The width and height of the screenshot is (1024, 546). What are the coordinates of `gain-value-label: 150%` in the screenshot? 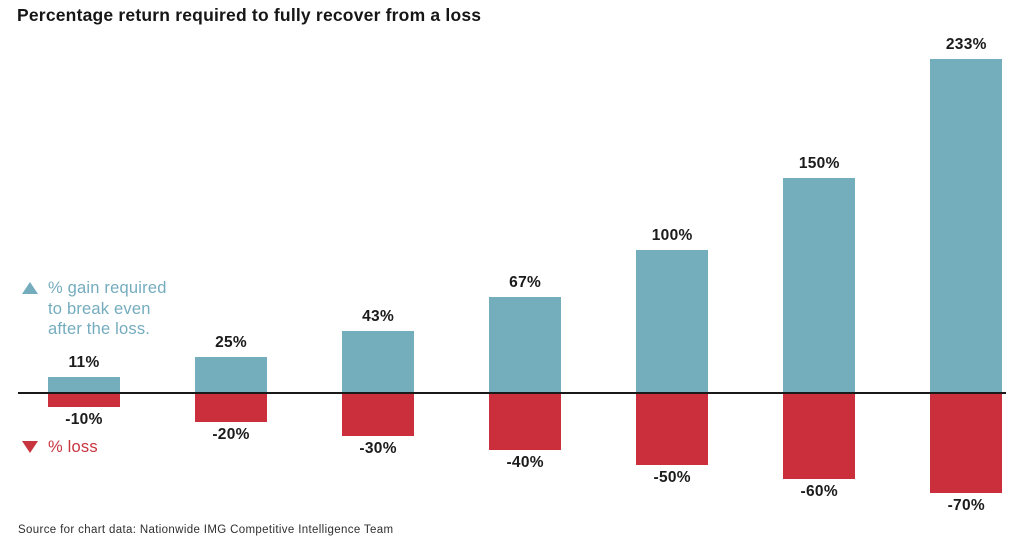 It's located at (819, 163).